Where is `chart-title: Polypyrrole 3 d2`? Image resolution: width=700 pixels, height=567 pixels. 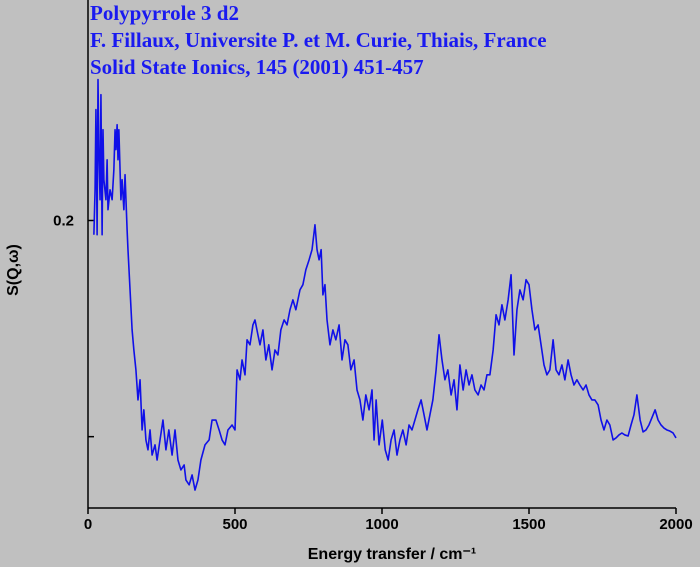 chart-title: Polypyrrole 3 d2 is located at coordinates (164, 13).